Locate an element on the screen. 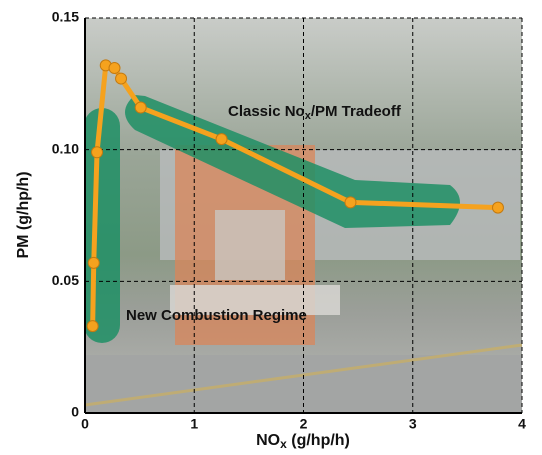  annotation: New Combustion Regime is located at coordinates (216, 315).